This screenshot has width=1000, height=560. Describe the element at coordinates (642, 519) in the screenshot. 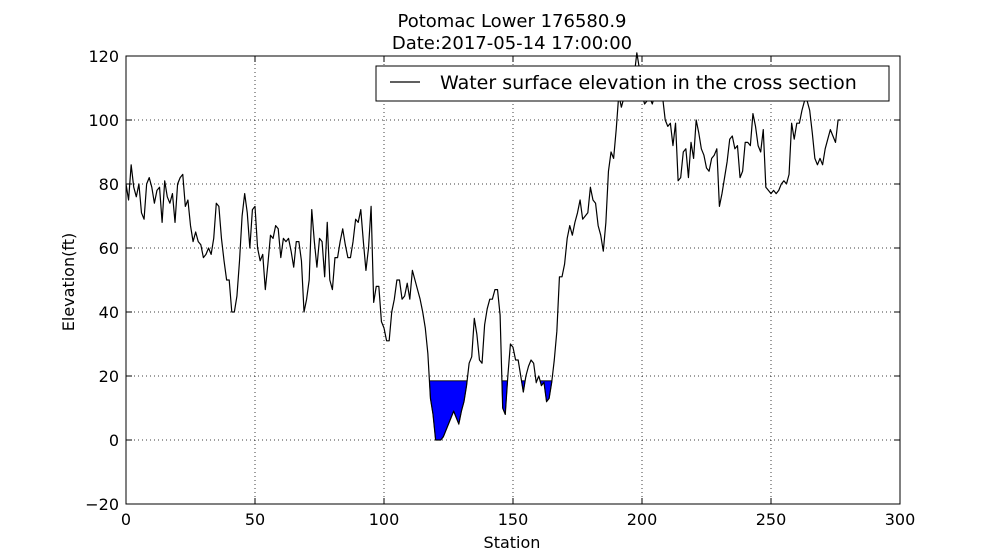

I see `x-tick-label: 200` at that location.